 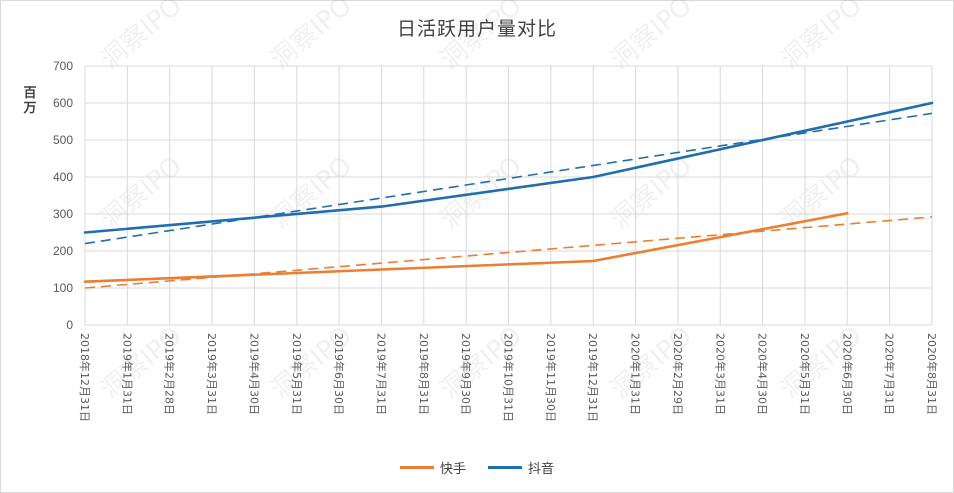 I want to click on x-tick-label: 2019年3月31日, so click(x=212, y=374).